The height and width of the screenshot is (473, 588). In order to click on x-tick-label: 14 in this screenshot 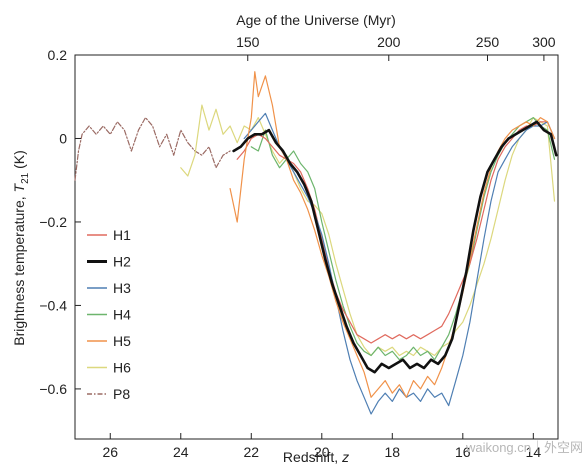, I will do `click(534, 452)`.